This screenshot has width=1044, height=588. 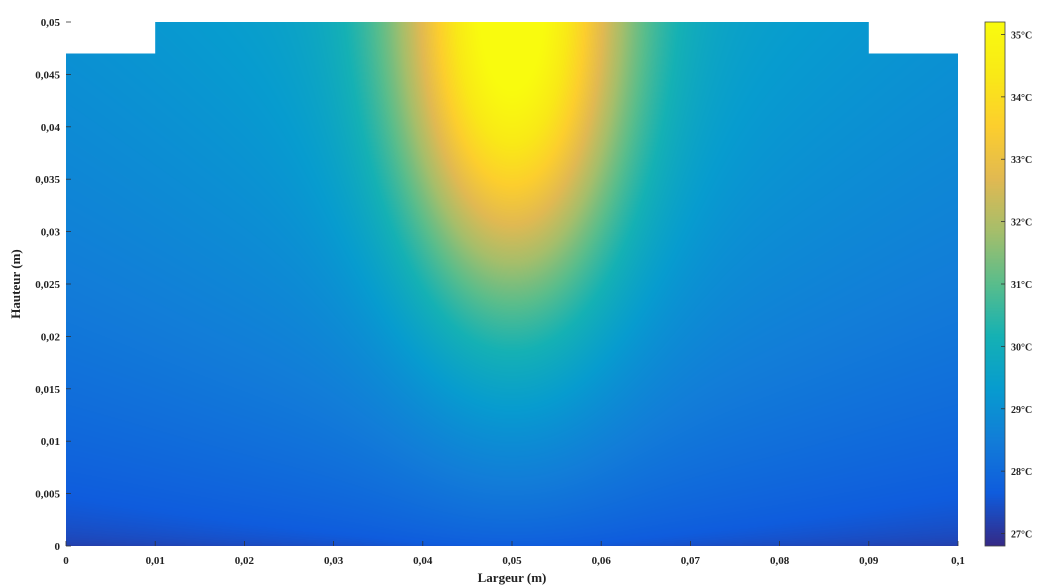 I want to click on y-tick-label: 0,035, so click(x=47, y=180).